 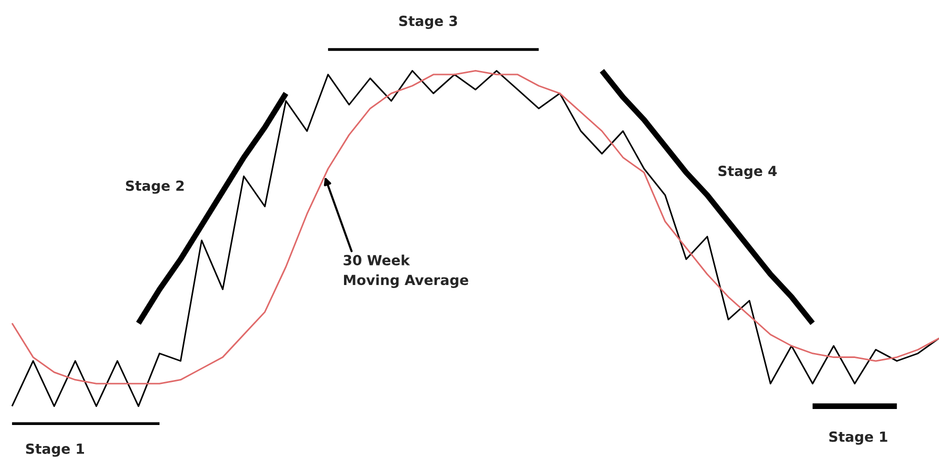 What do you see at coordinates (747, 172) in the screenshot?
I see `annotation: Stage 4` at bounding box center [747, 172].